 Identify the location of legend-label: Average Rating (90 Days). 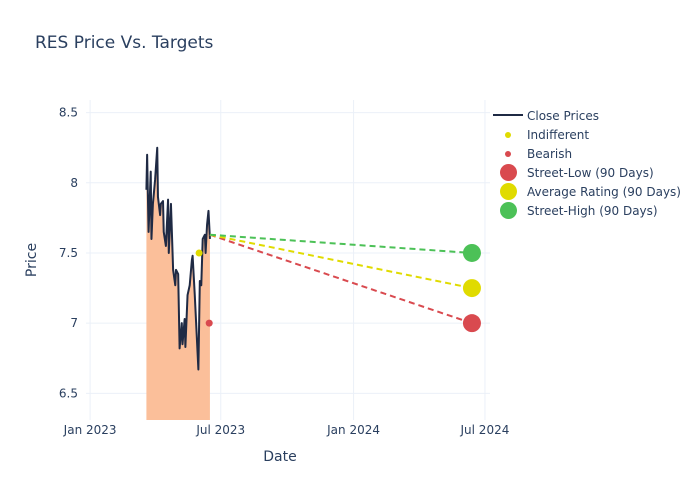
(604, 191).